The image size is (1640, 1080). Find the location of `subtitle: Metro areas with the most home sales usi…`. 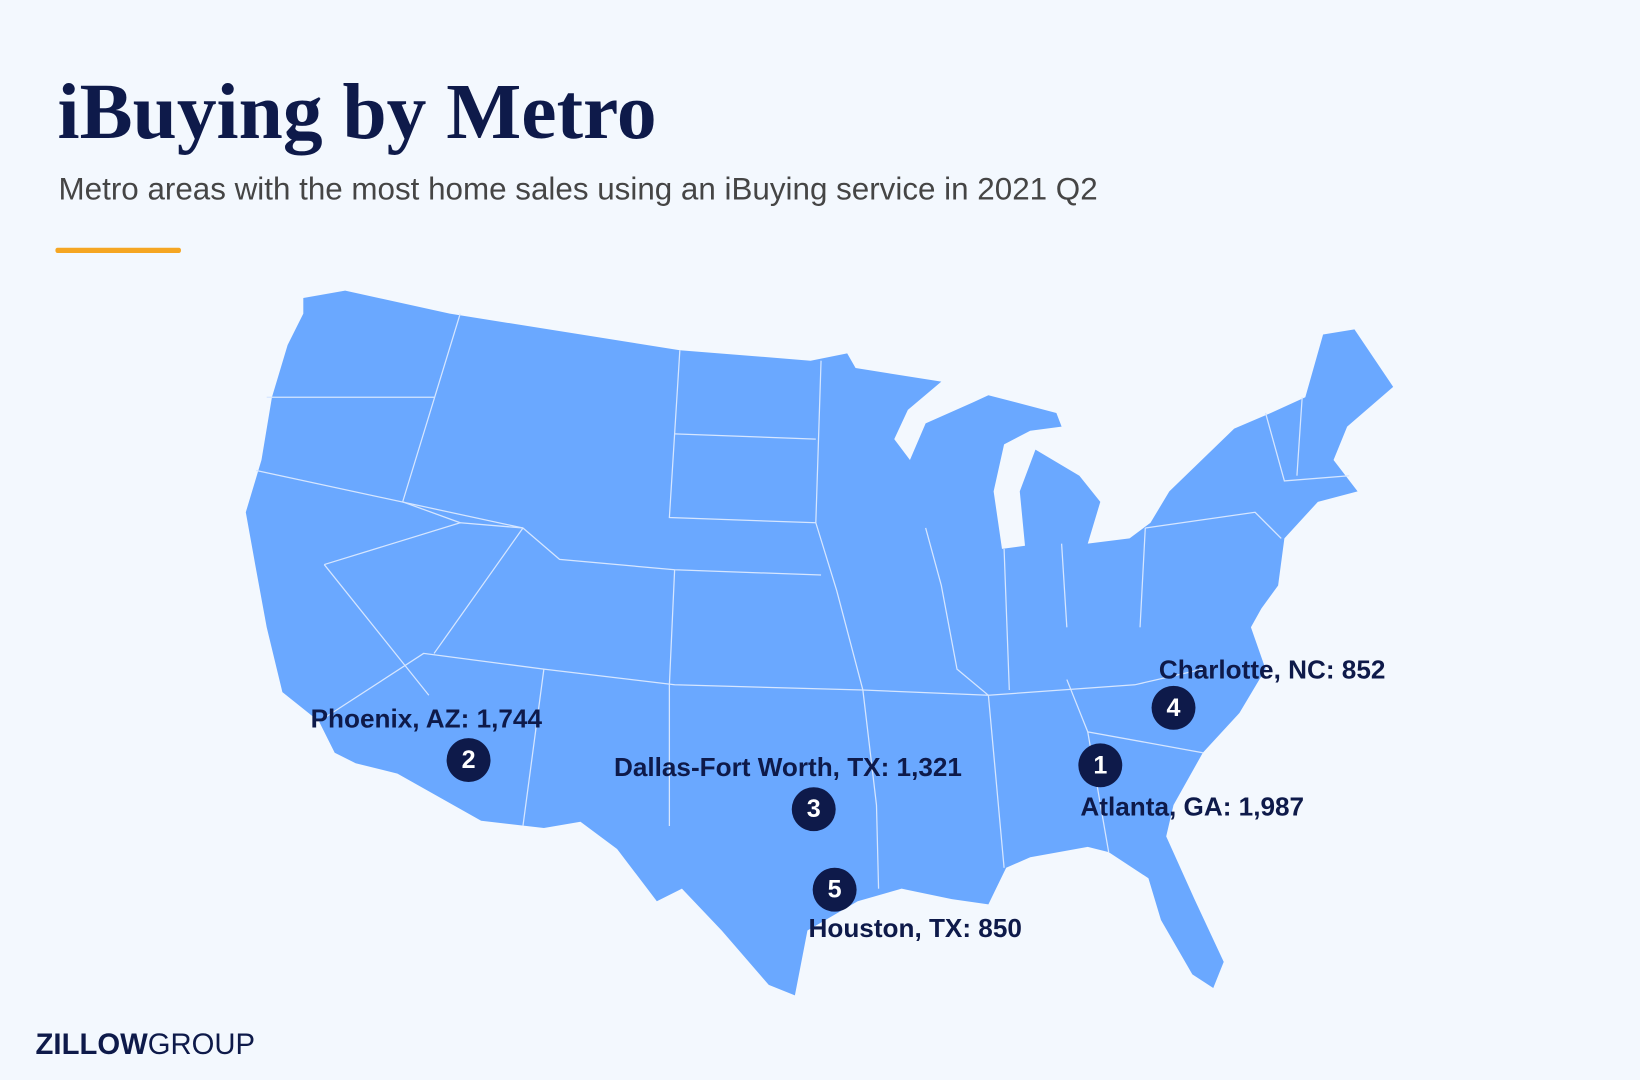

subtitle: Metro areas with the most home sales usi… is located at coordinates (578, 189).